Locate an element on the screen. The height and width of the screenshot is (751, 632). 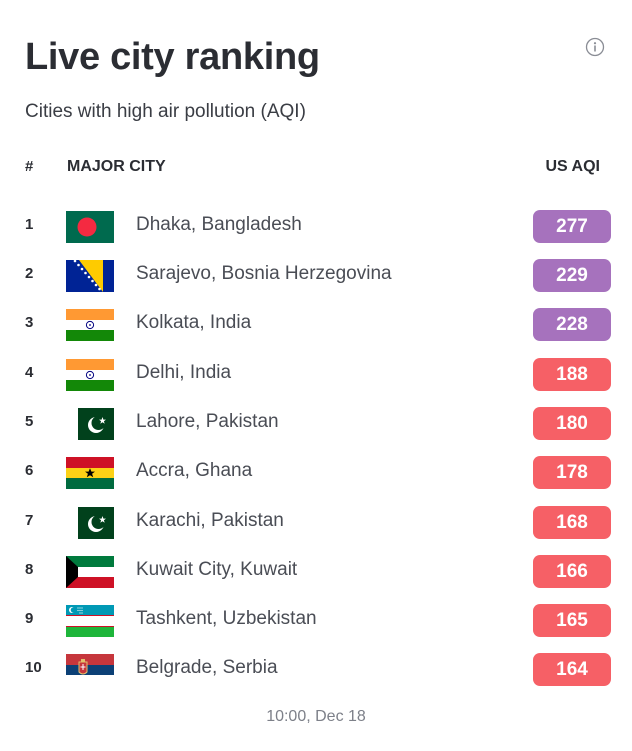
rank-number: 5 is located at coordinates (29, 421).